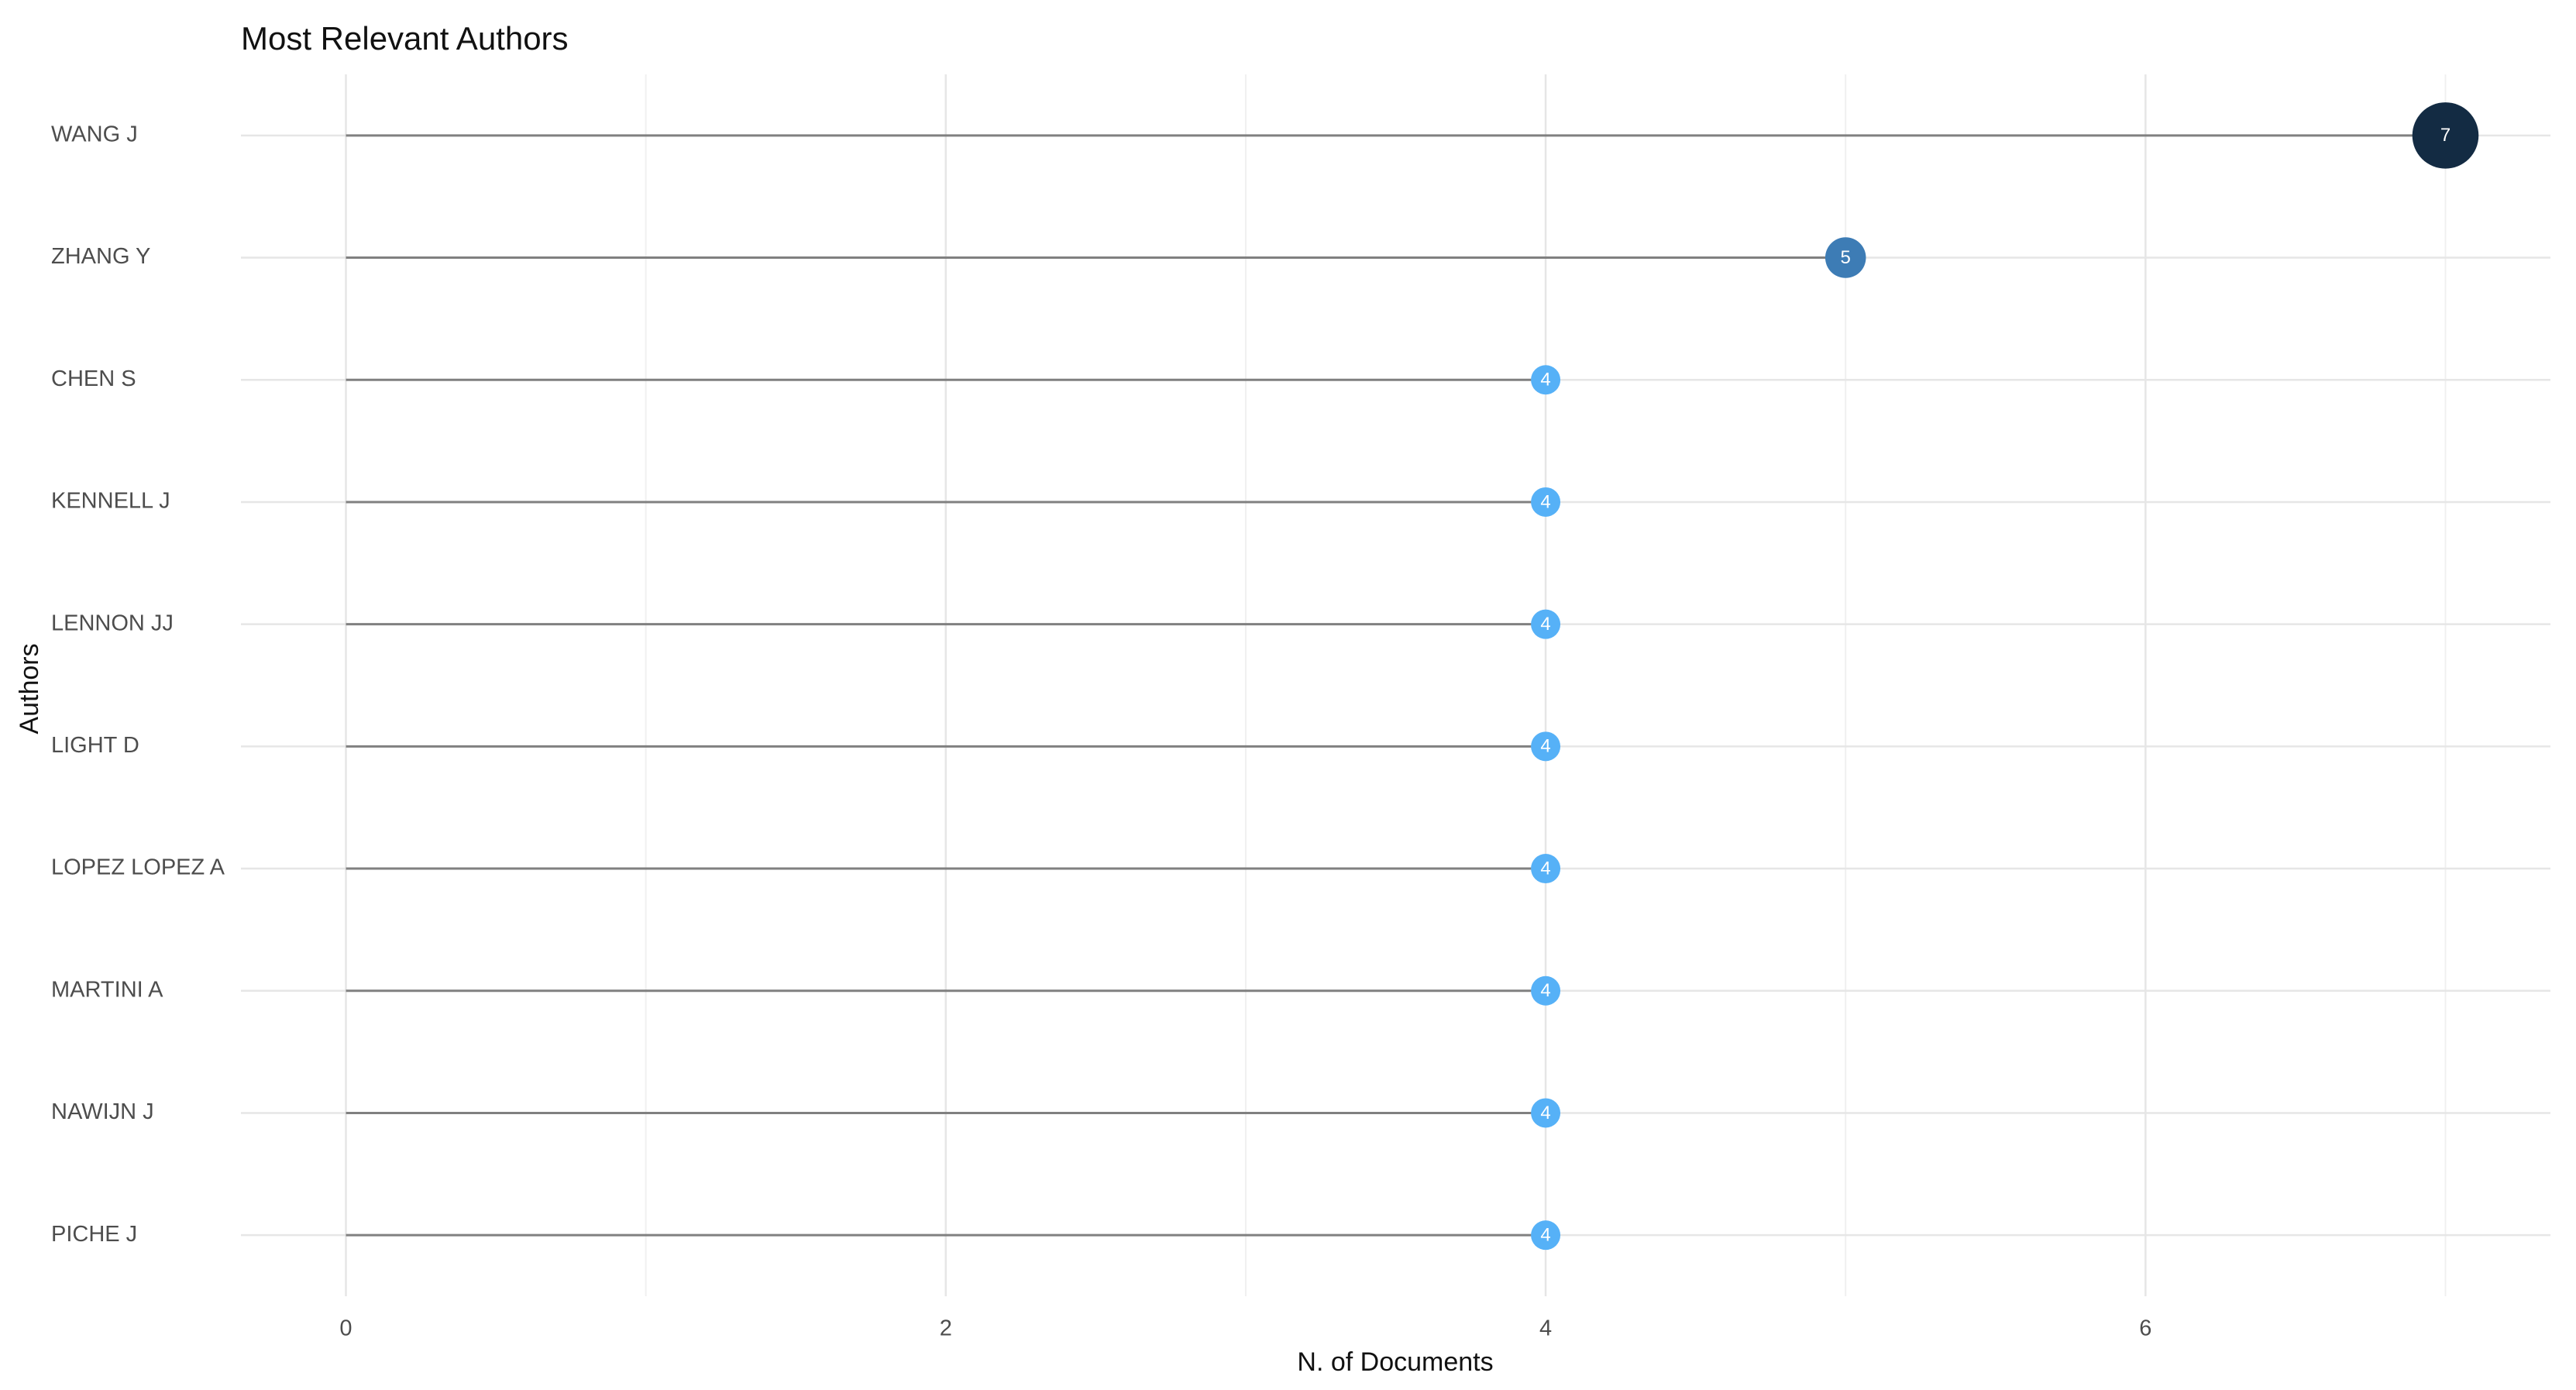  What do you see at coordinates (2145, 1328) in the screenshot?
I see `x-tick-label: 6` at bounding box center [2145, 1328].